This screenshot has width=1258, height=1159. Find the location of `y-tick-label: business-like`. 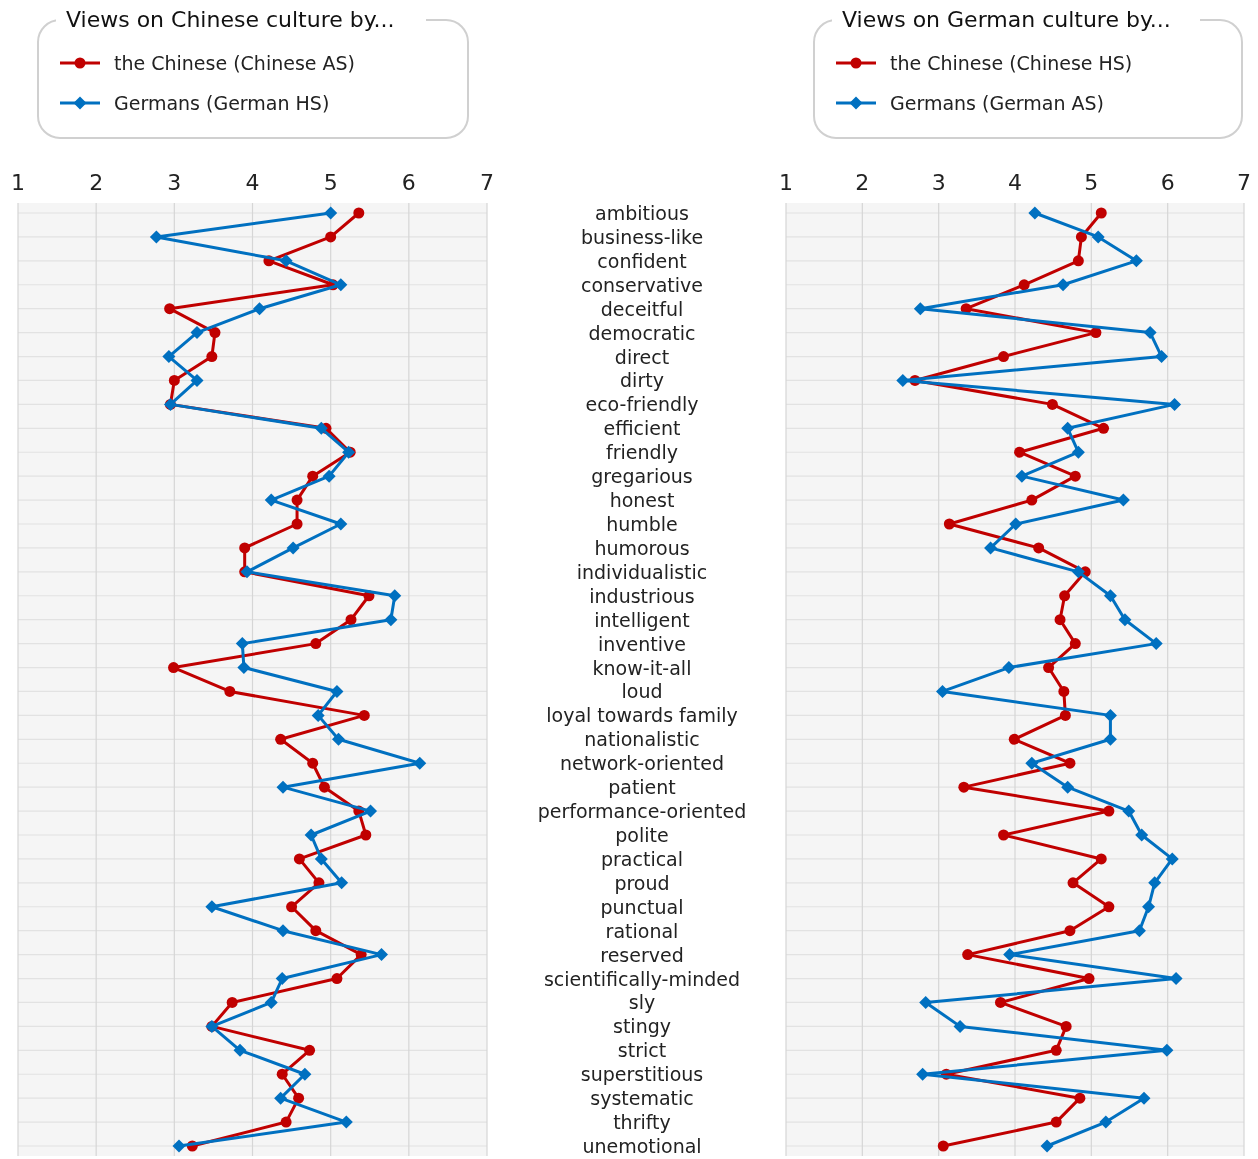

y-tick-label: business-like is located at coordinates (642, 236).